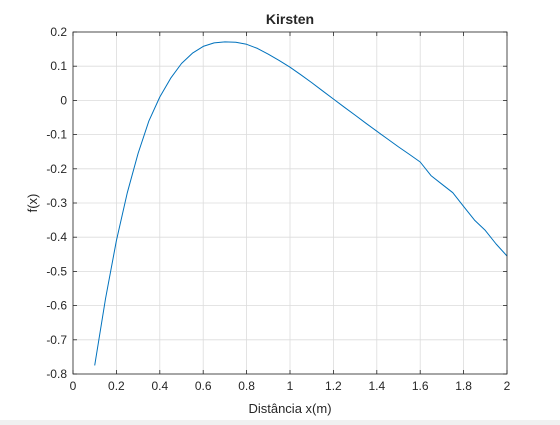 The height and width of the screenshot is (425, 560). Describe the element at coordinates (420, 386) in the screenshot. I see `x-tick-label: 1.6` at that location.